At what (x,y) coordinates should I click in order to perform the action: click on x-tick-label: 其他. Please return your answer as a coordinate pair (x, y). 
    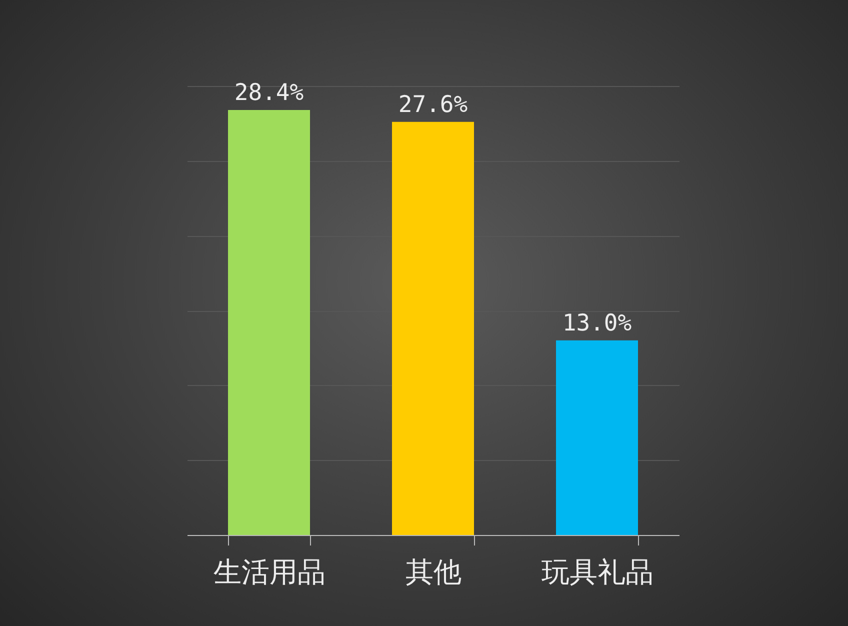
    Looking at the image, I should click on (434, 572).